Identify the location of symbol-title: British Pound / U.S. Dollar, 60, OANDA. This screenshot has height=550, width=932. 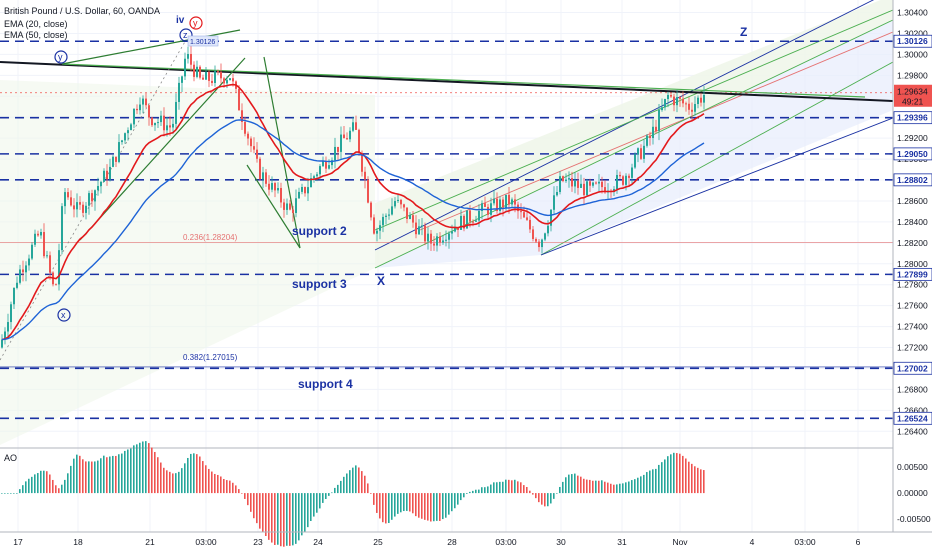
(82, 11).